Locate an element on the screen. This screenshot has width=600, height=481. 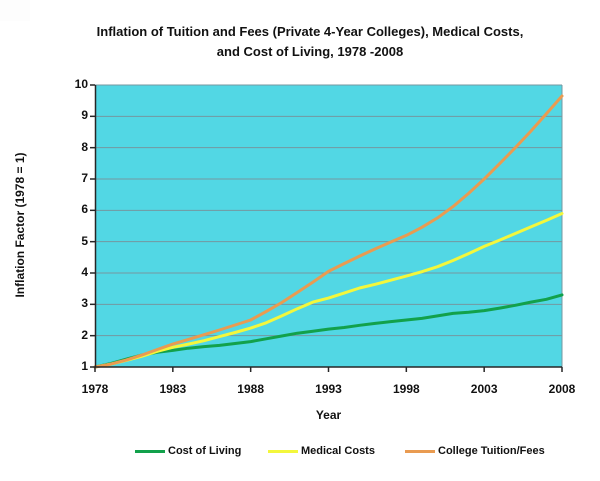
medical-costs-line-swatch is located at coordinates (283, 451).